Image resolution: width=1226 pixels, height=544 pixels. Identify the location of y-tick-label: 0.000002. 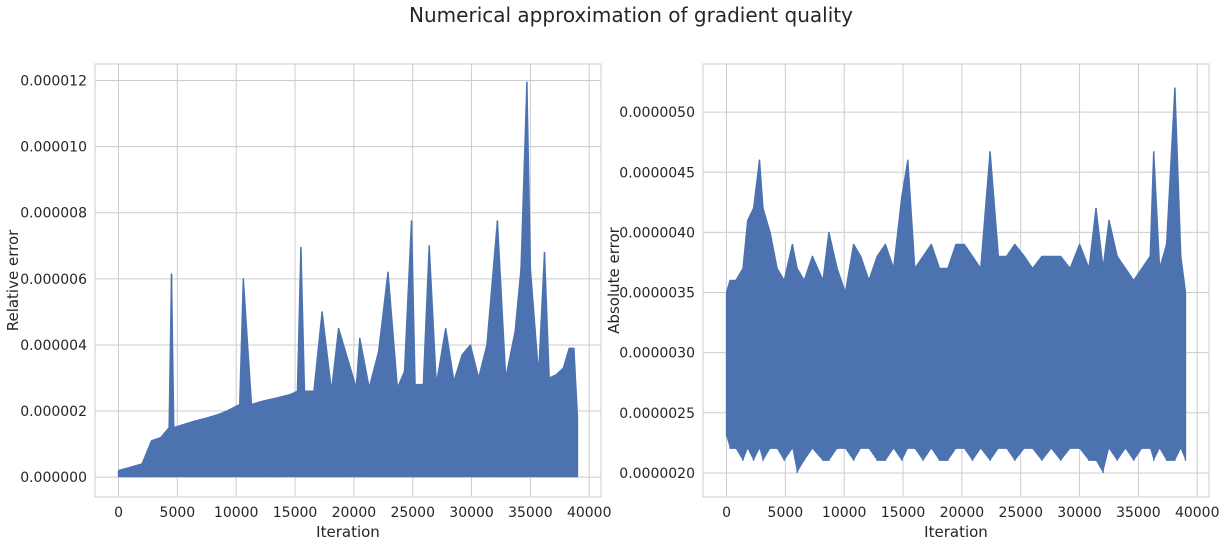
(53, 412).